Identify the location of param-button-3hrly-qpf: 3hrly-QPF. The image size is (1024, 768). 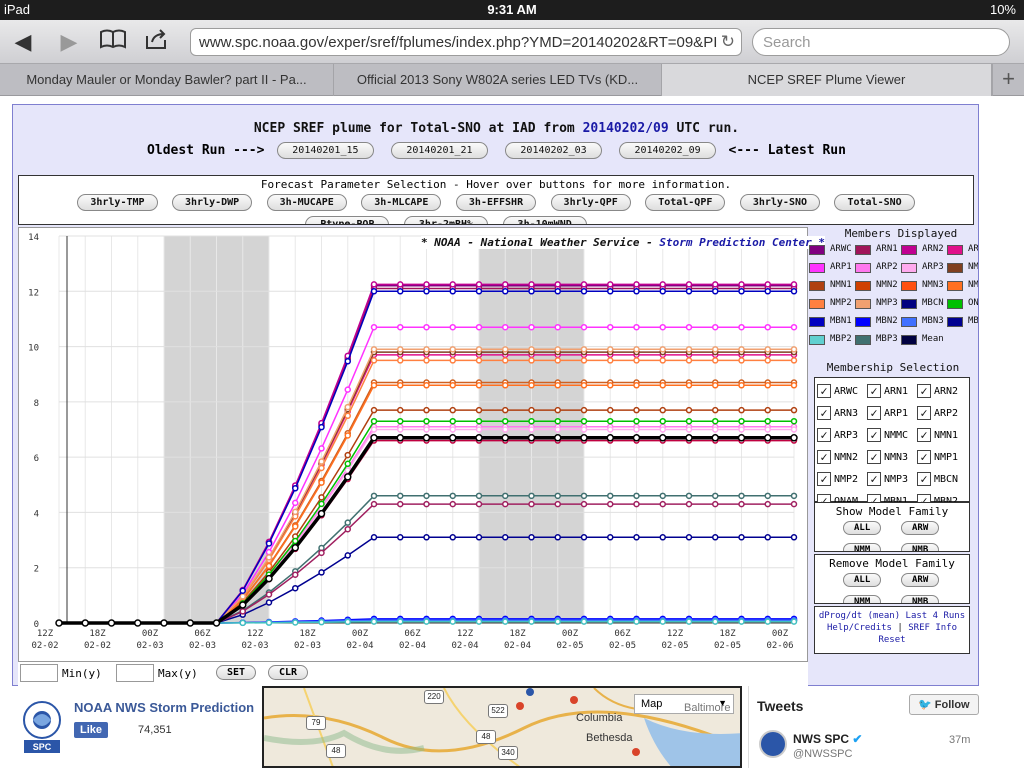
(590, 203).